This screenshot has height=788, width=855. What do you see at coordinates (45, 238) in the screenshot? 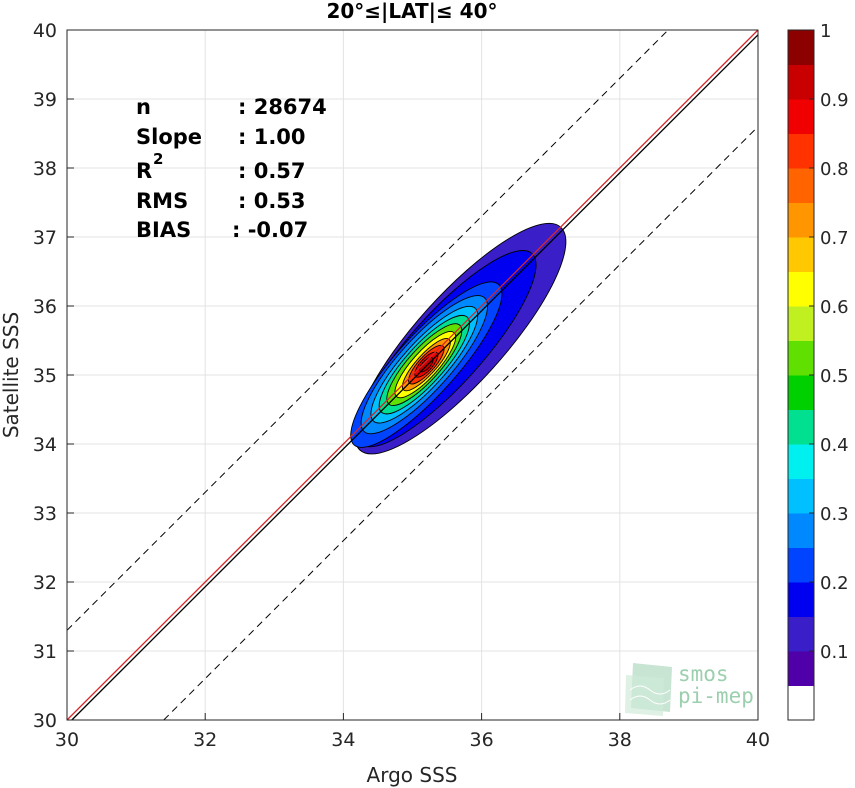
I see `y-tick-label: 37` at bounding box center [45, 238].